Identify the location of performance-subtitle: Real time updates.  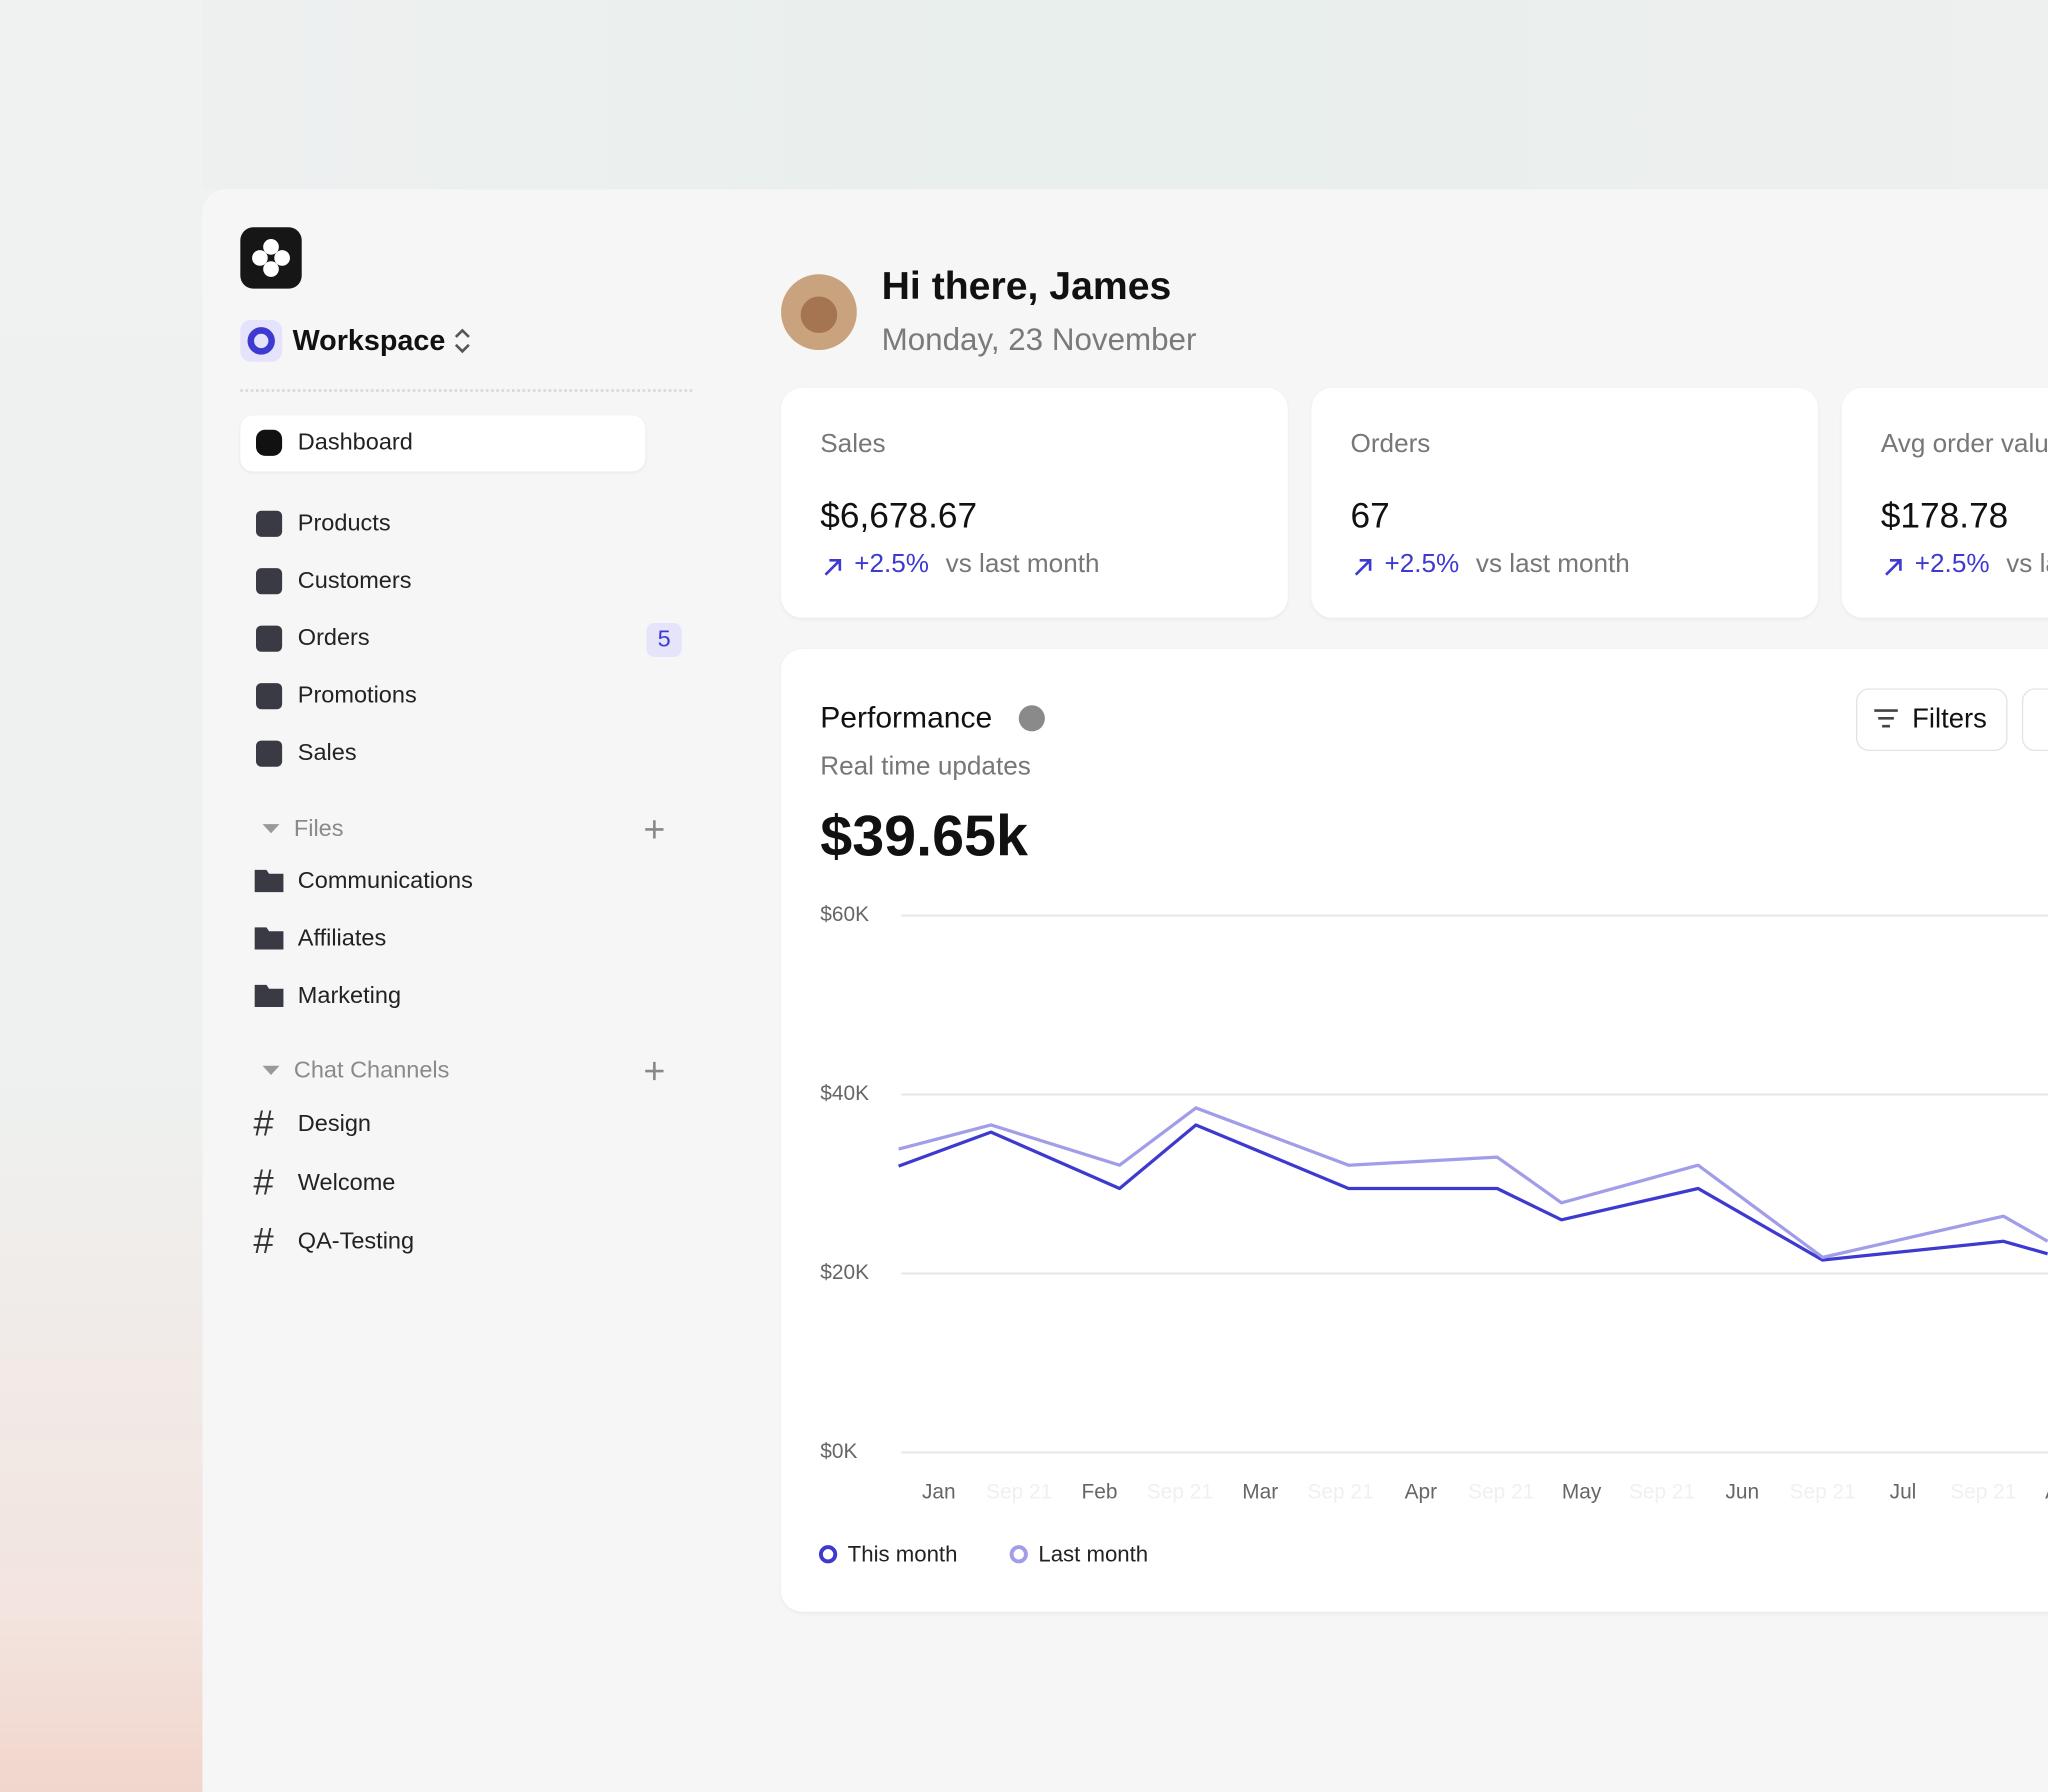
(925, 767).